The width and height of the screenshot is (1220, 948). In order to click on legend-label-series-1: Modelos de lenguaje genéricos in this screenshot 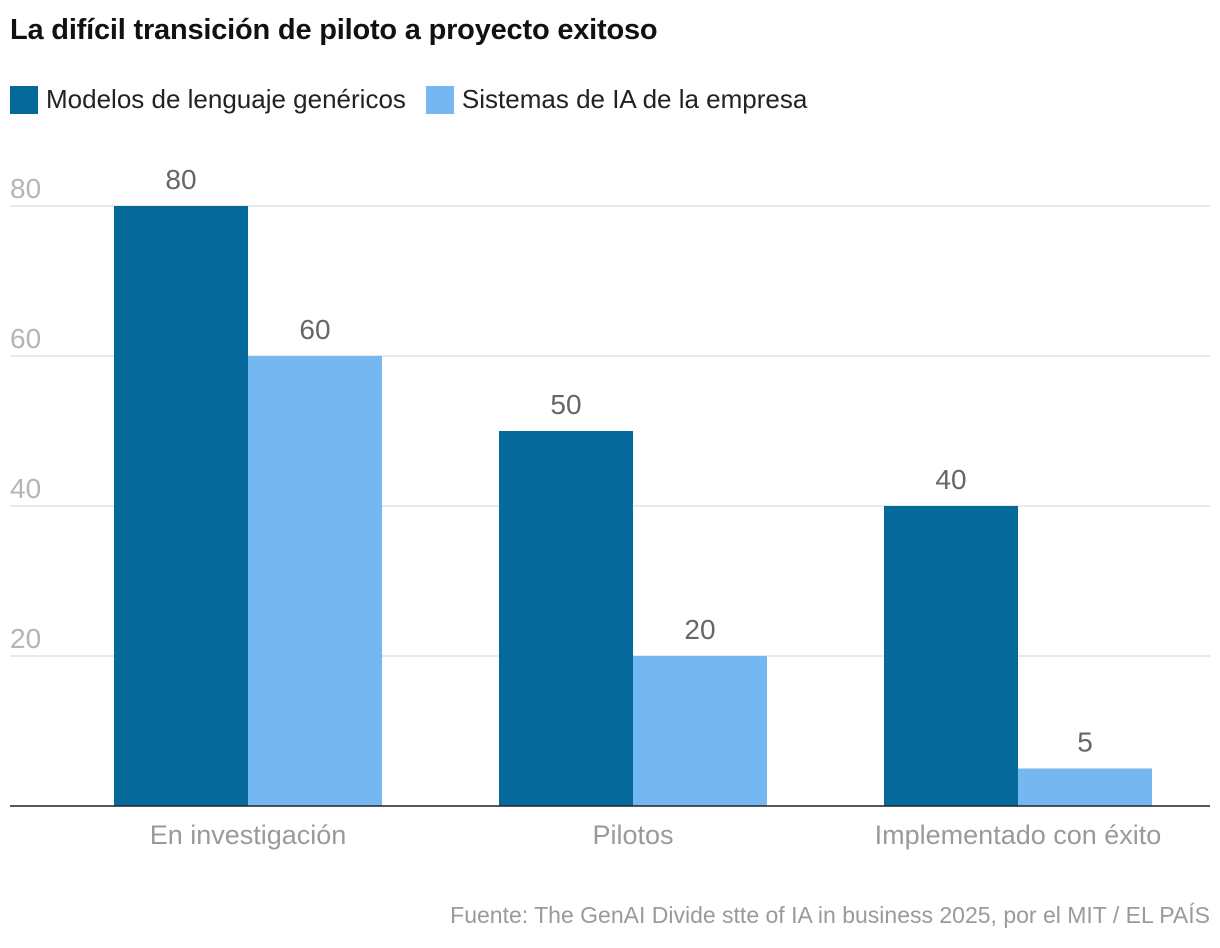, I will do `click(226, 99)`.